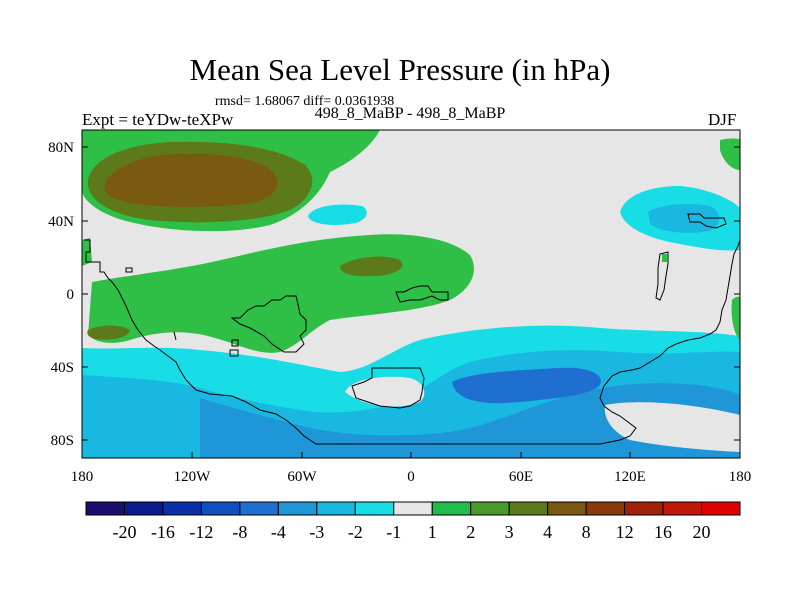  What do you see at coordinates (432, 532) in the screenshot?
I see `colorbar-label: 1` at bounding box center [432, 532].